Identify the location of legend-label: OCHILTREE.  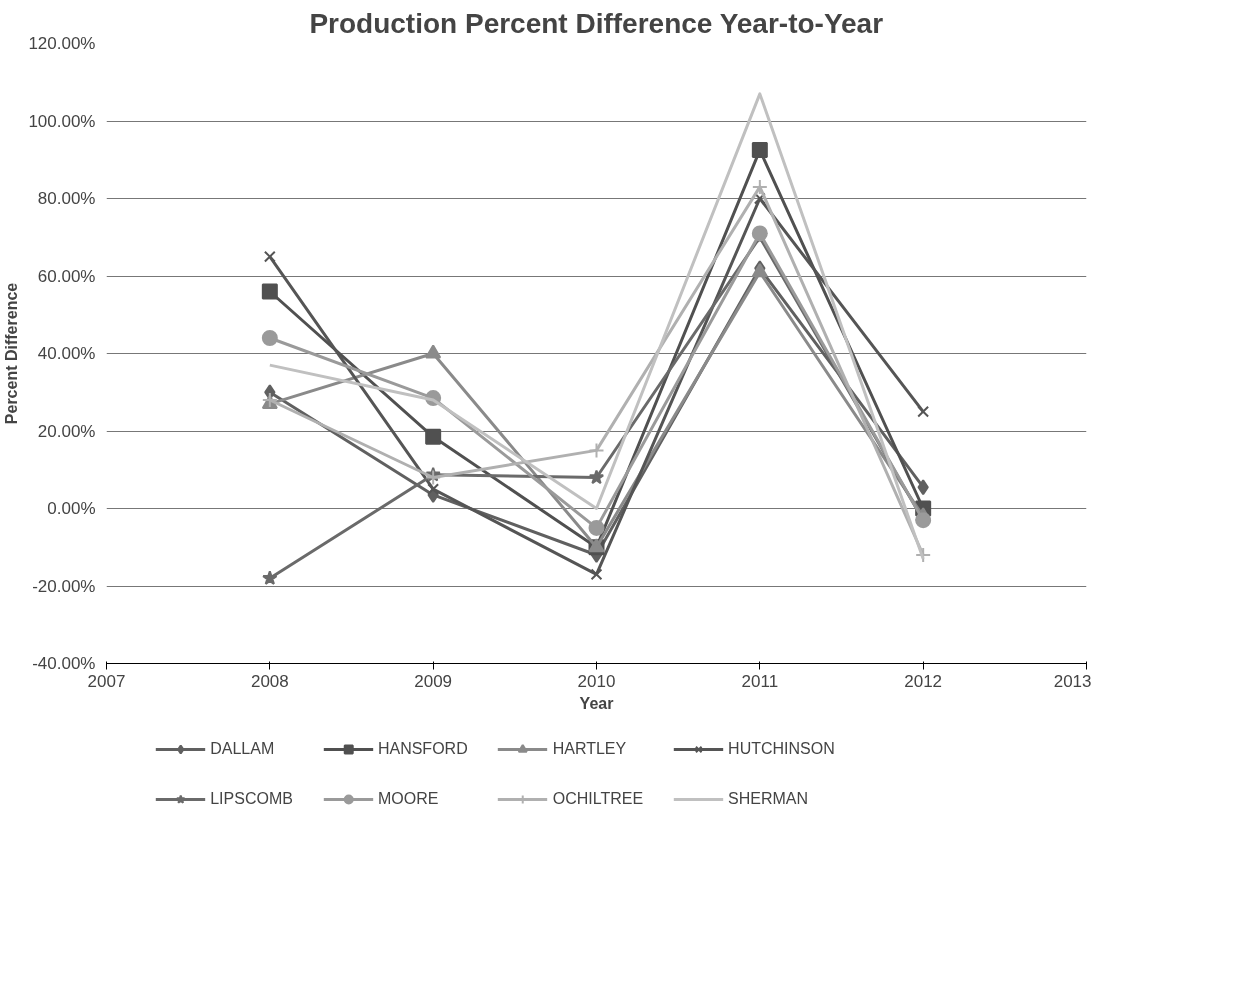
(598, 799).